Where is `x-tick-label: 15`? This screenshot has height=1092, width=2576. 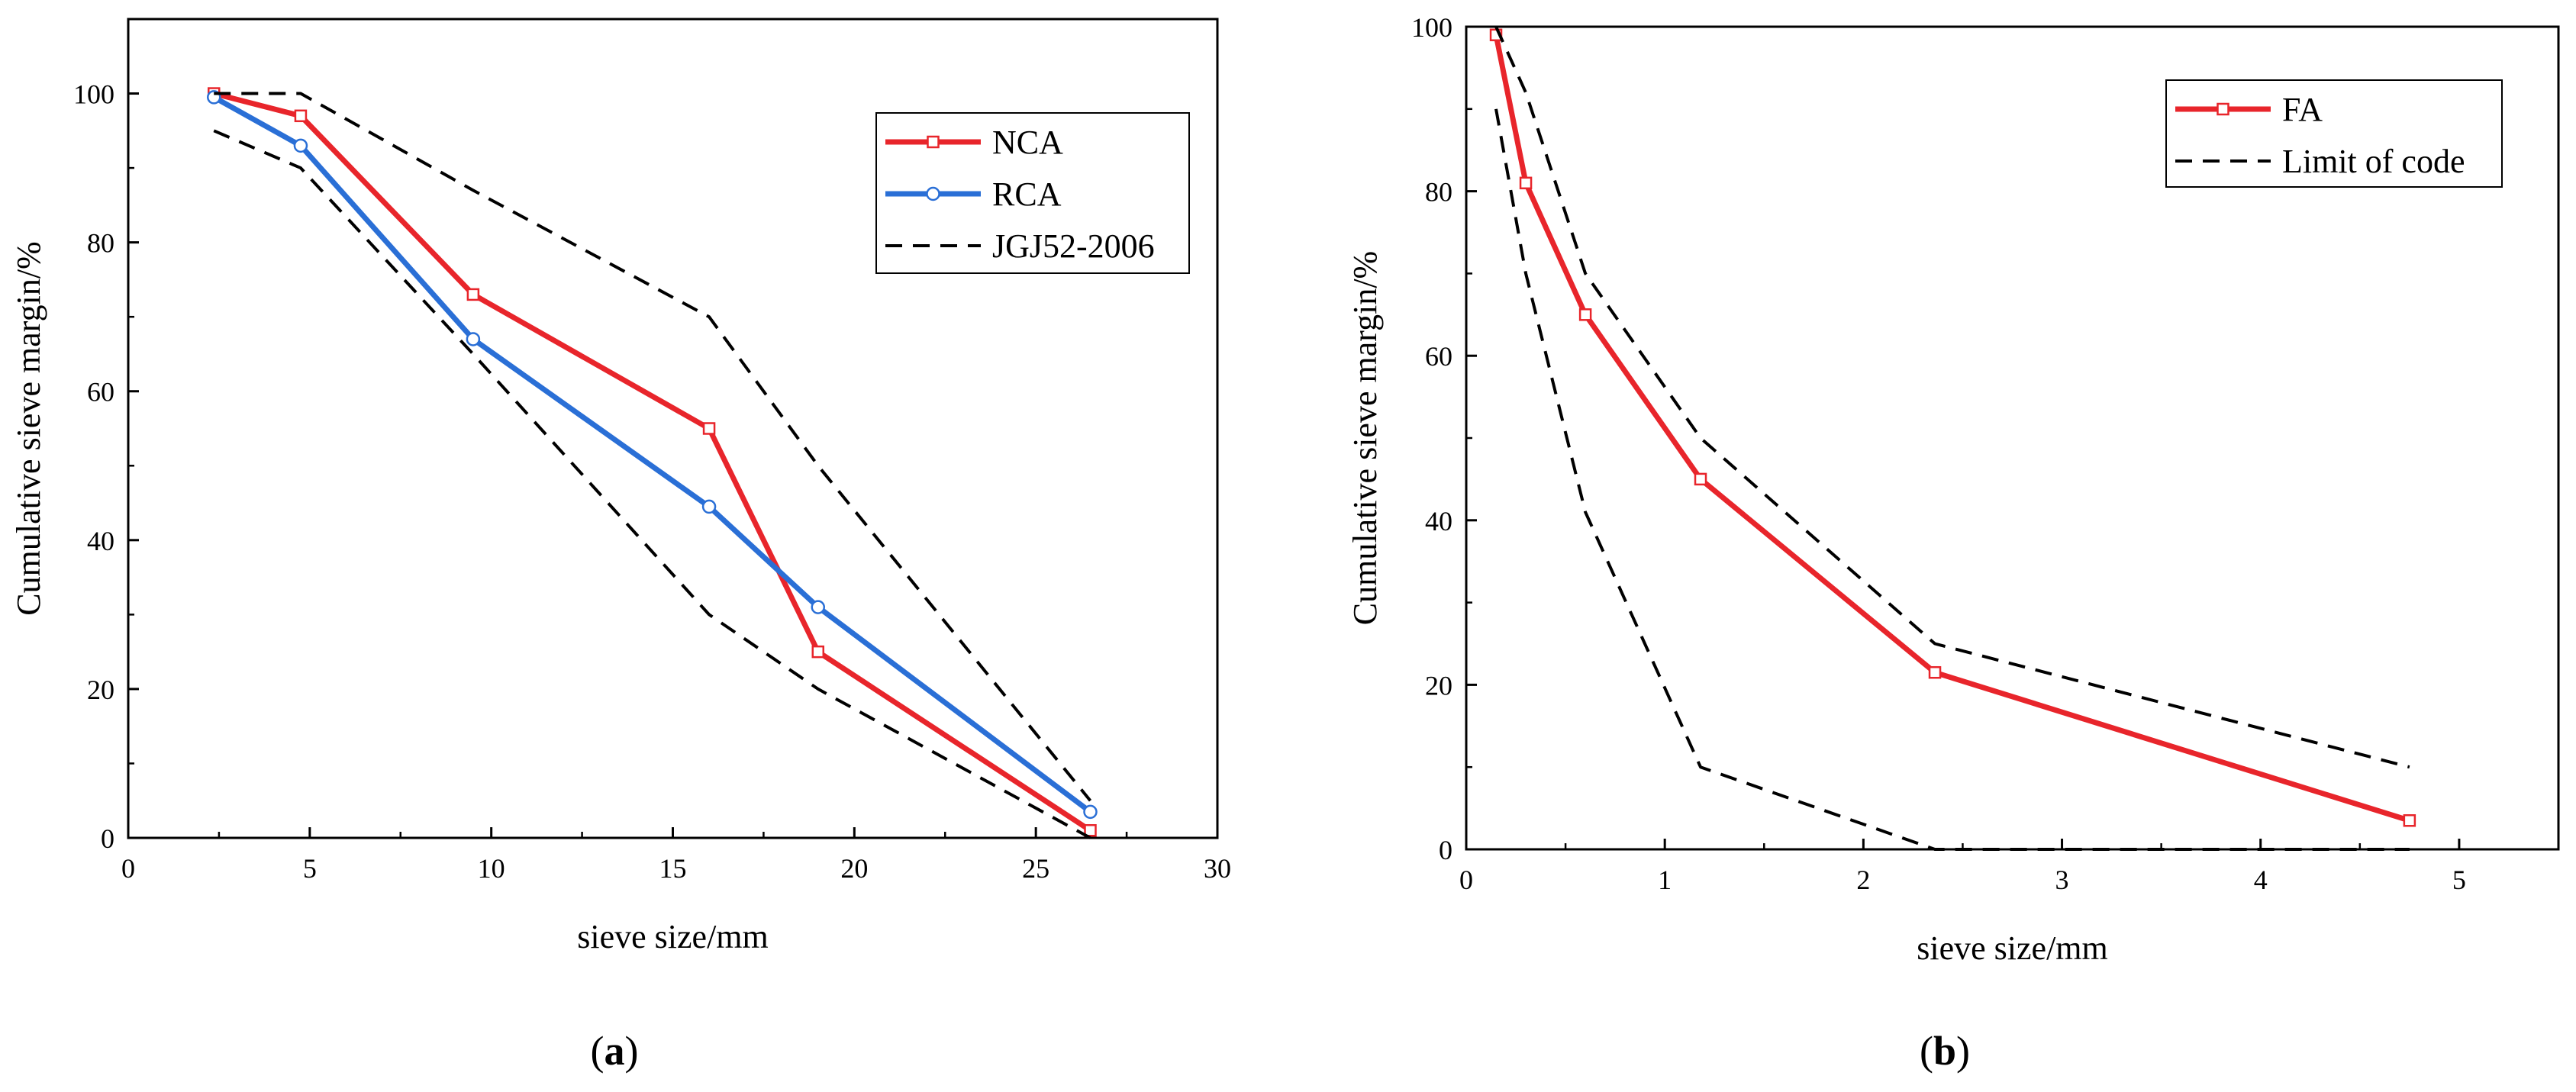
x-tick-label: 15 is located at coordinates (673, 869).